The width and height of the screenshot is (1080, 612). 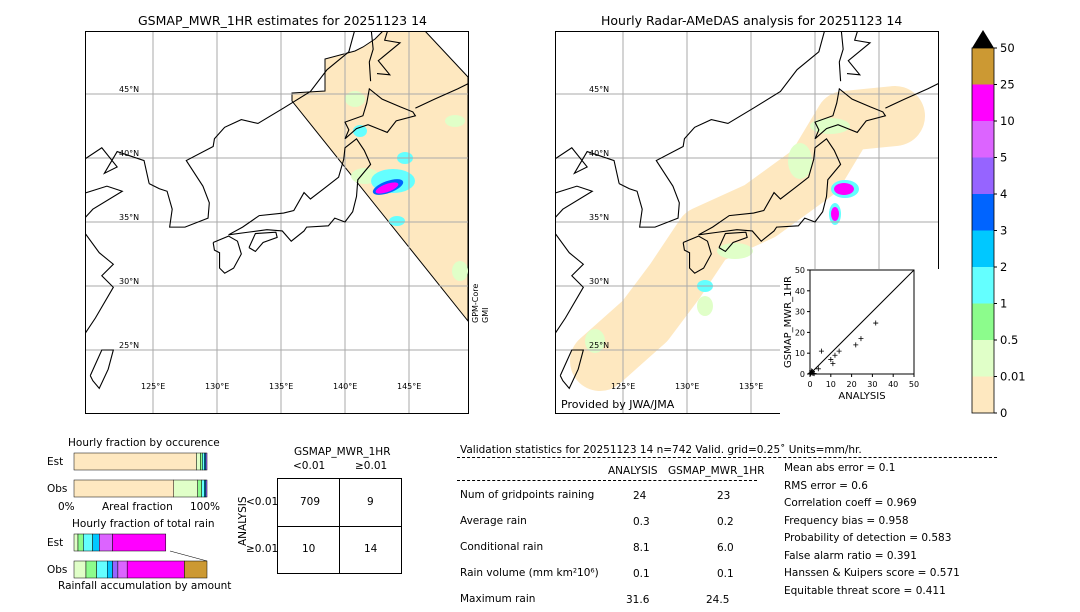 What do you see at coordinates (140, 475) in the screenshot?
I see `occurrence-bars` at bounding box center [140, 475].